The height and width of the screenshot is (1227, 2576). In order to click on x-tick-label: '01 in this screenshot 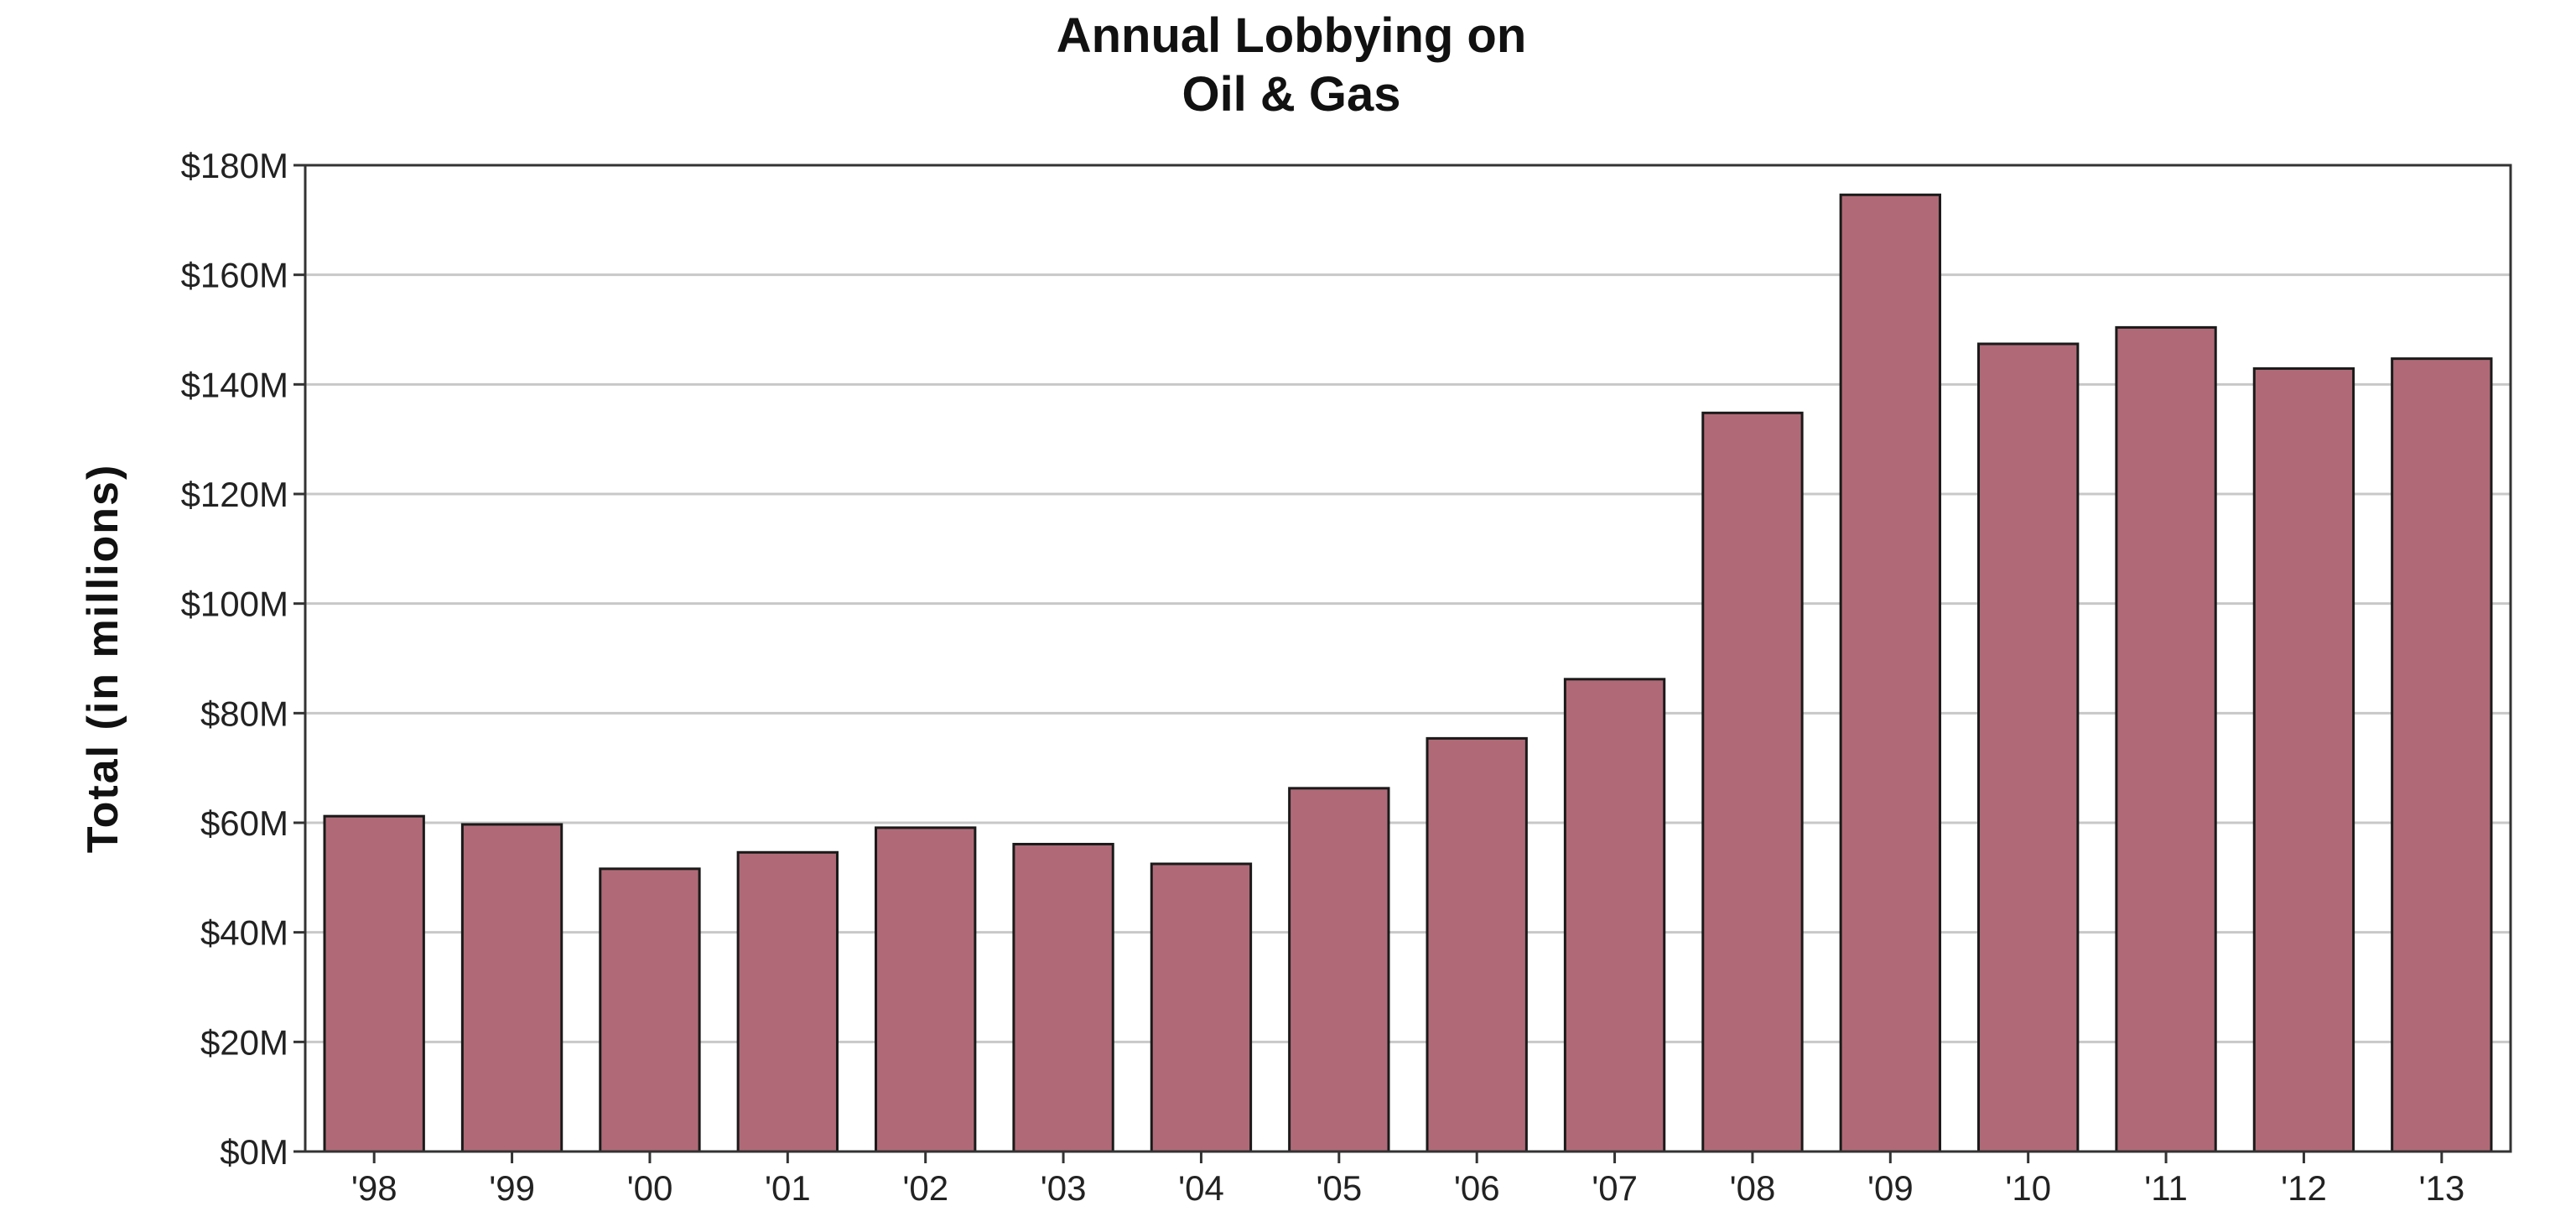, I will do `click(788, 1188)`.